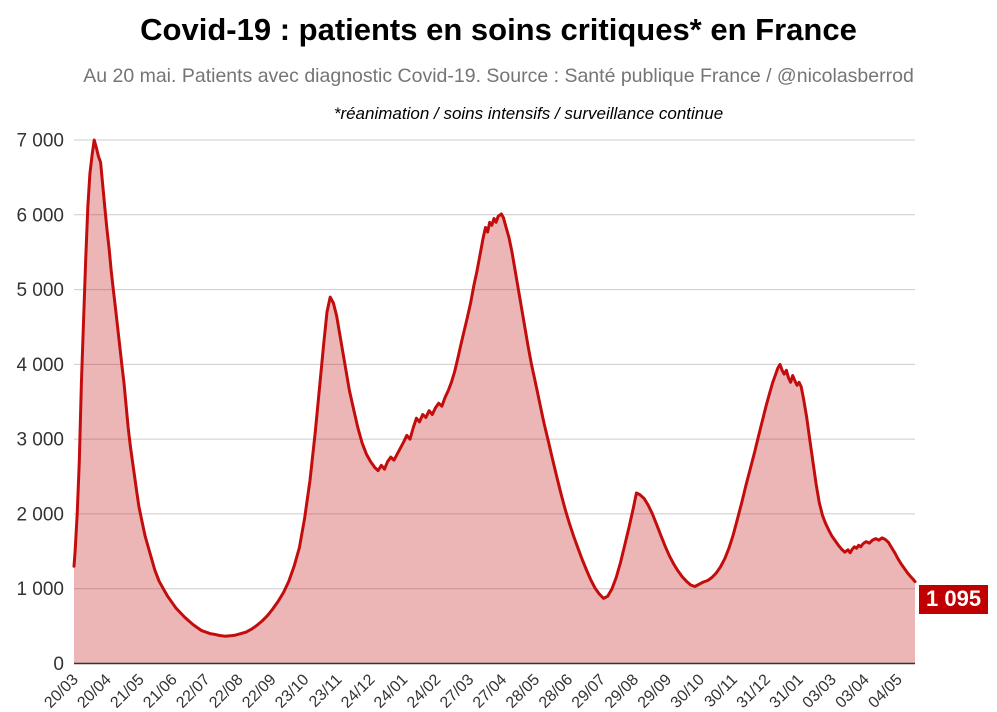  Describe the element at coordinates (589, 691) in the screenshot. I see `x-tick-label: 29/07` at that location.